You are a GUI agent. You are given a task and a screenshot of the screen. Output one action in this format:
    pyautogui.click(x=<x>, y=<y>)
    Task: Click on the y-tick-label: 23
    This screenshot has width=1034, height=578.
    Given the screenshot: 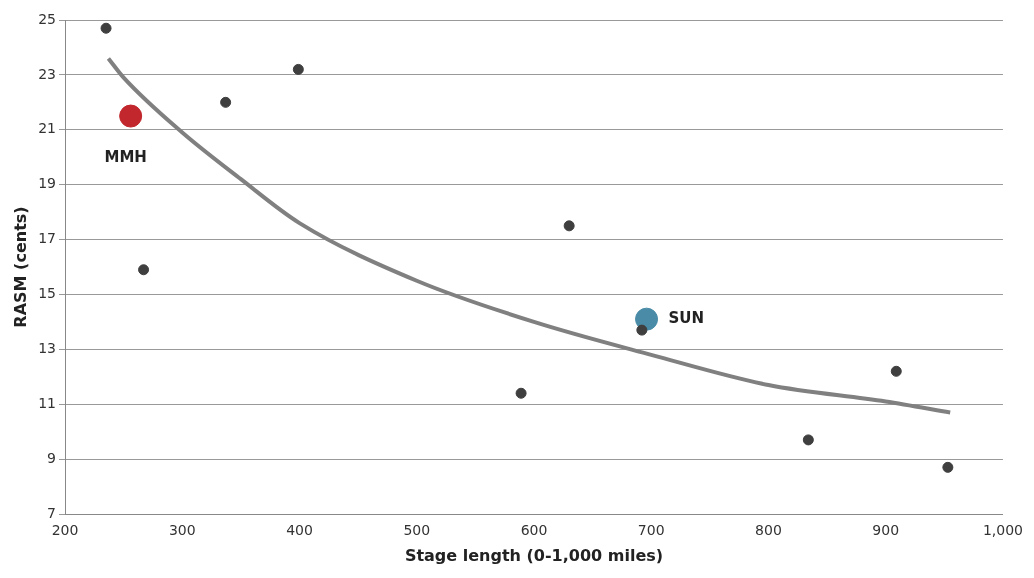 What is the action you would take?
    pyautogui.click(x=47, y=73)
    